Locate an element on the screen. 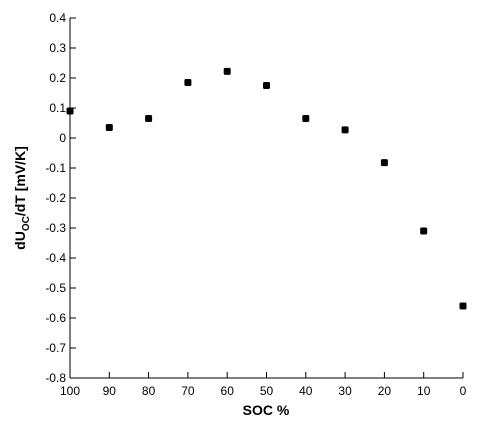  x-tick-label: 70 is located at coordinates (188, 391).